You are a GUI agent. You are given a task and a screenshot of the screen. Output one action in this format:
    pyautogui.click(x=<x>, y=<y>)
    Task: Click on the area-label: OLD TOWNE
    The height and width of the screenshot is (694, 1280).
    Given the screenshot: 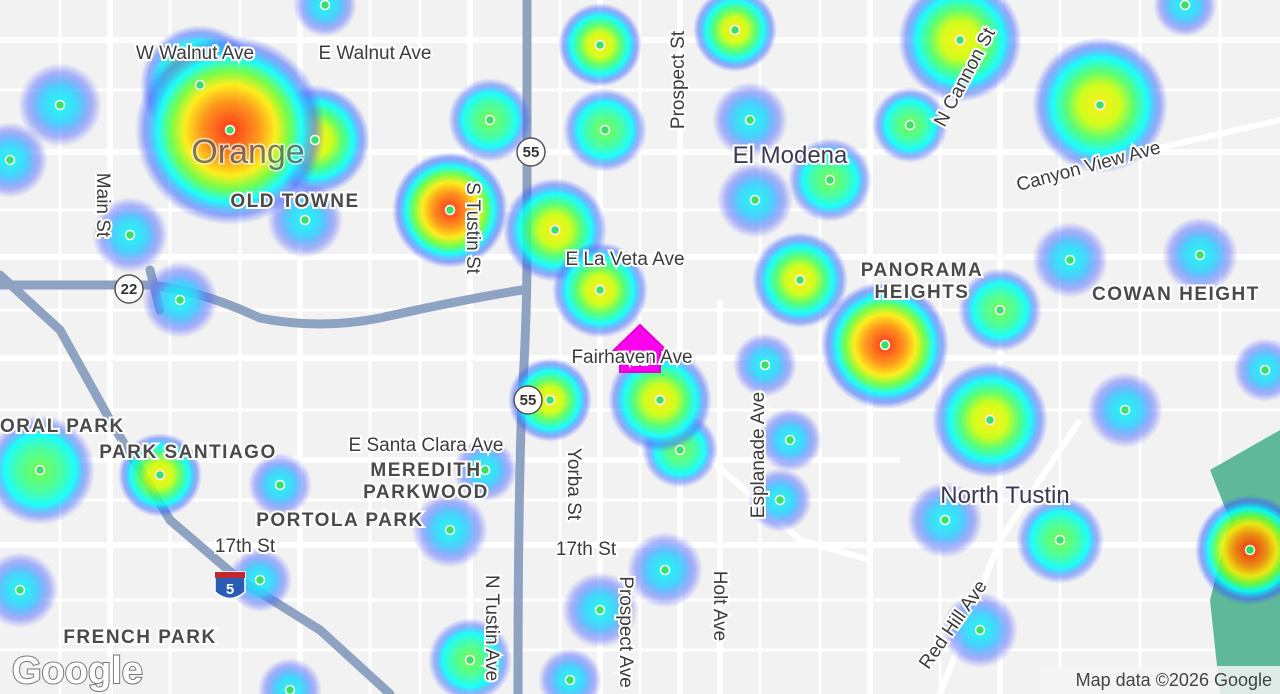 What is the action you would take?
    pyautogui.click(x=294, y=201)
    